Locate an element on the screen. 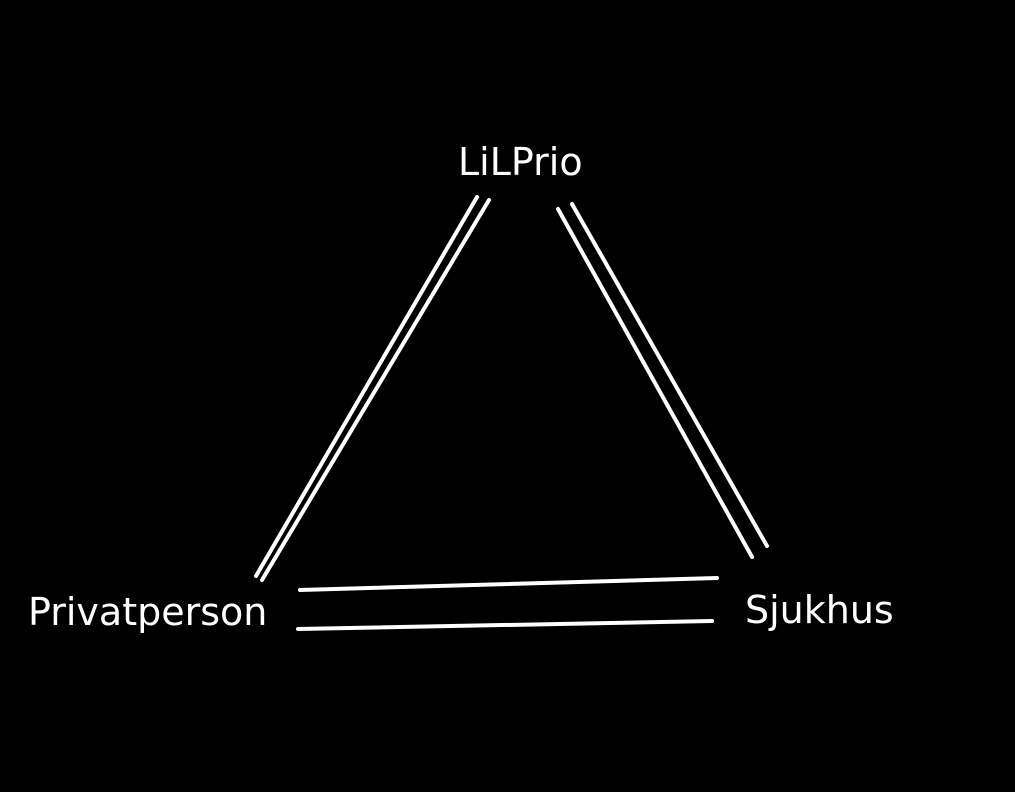 The width and height of the screenshot is (1015, 792). node-label-lilprio: LiLPrio is located at coordinates (520, 162).